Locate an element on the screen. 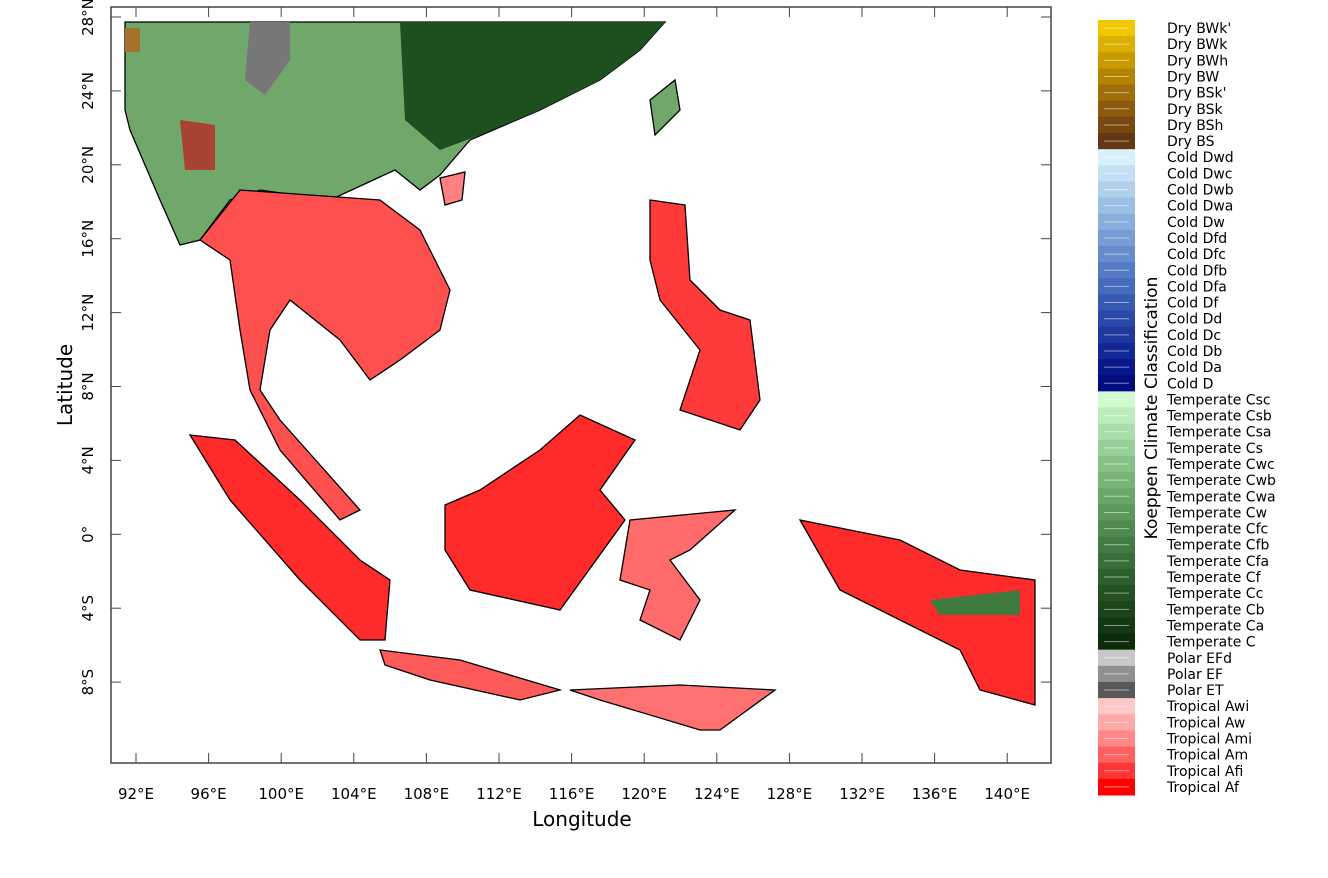 The height and width of the screenshot is (878, 1328). y-tick-label: 24°N is located at coordinates (88, 91).